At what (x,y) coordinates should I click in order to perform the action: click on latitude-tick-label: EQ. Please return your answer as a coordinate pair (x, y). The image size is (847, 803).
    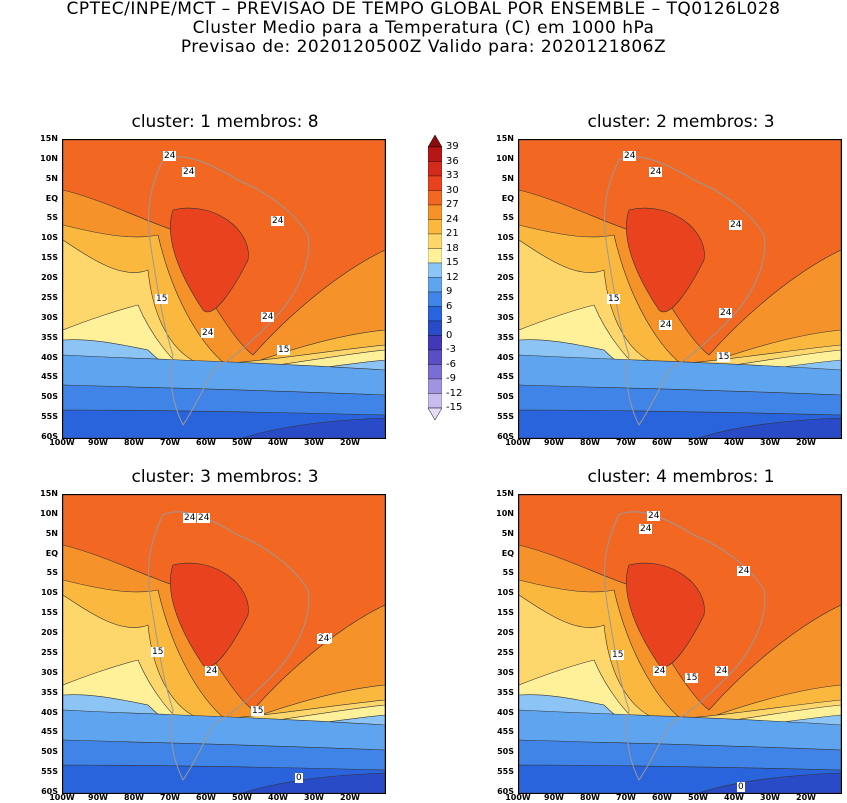
    Looking at the image, I should click on (51, 553).